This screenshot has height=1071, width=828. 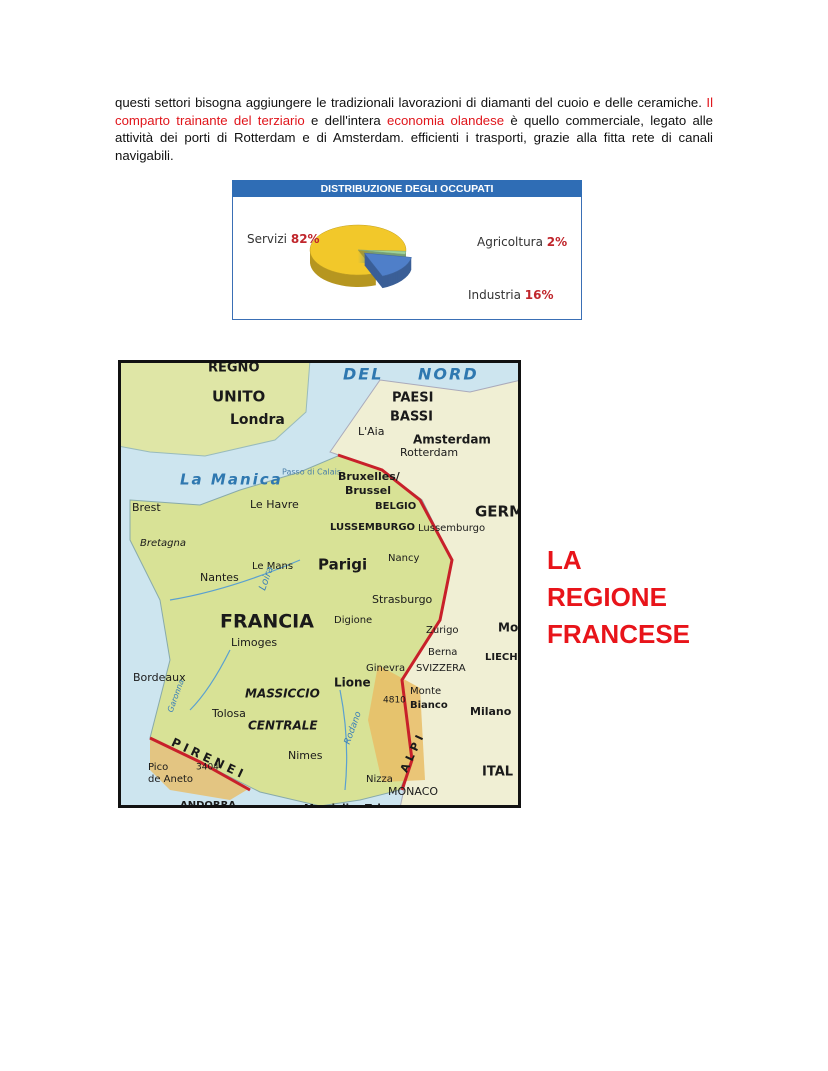 I want to click on slice-label: Agricoltura 2%, so click(x=522, y=242).